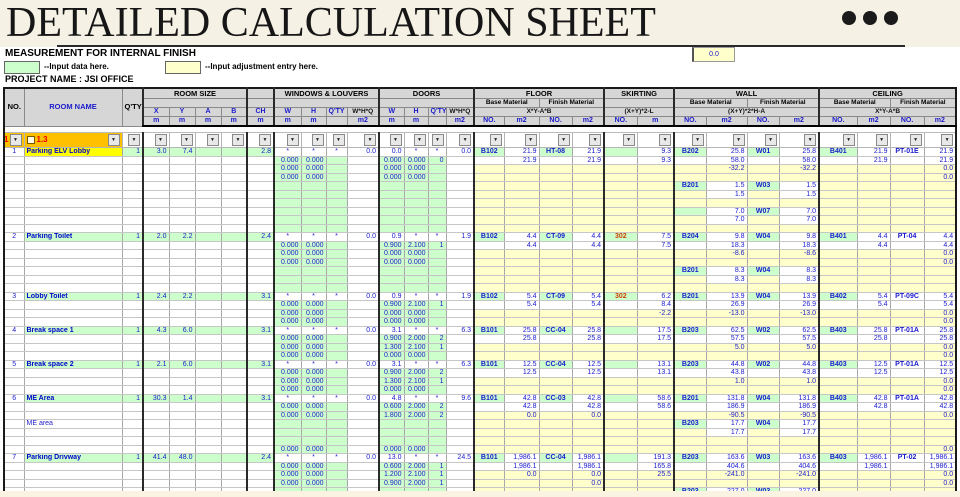 Image resolution: width=960 pixels, height=497 pixels. What do you see at coordinates (437, 330) in the screenshot?
I see `sheet-cell: *` at bounding box center [437, 330].